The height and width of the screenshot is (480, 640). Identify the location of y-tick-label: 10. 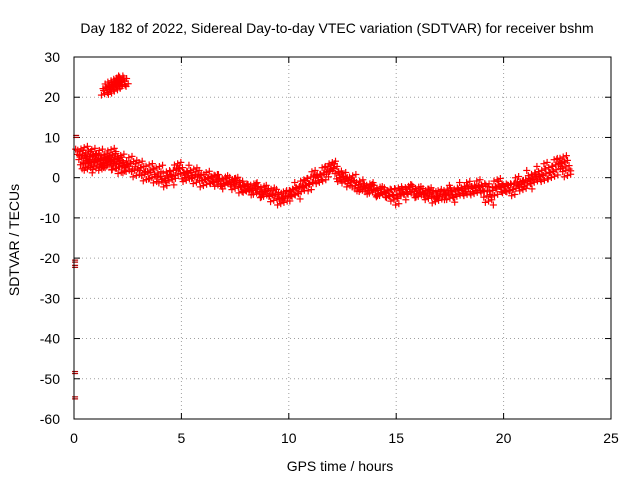
(52, 137).